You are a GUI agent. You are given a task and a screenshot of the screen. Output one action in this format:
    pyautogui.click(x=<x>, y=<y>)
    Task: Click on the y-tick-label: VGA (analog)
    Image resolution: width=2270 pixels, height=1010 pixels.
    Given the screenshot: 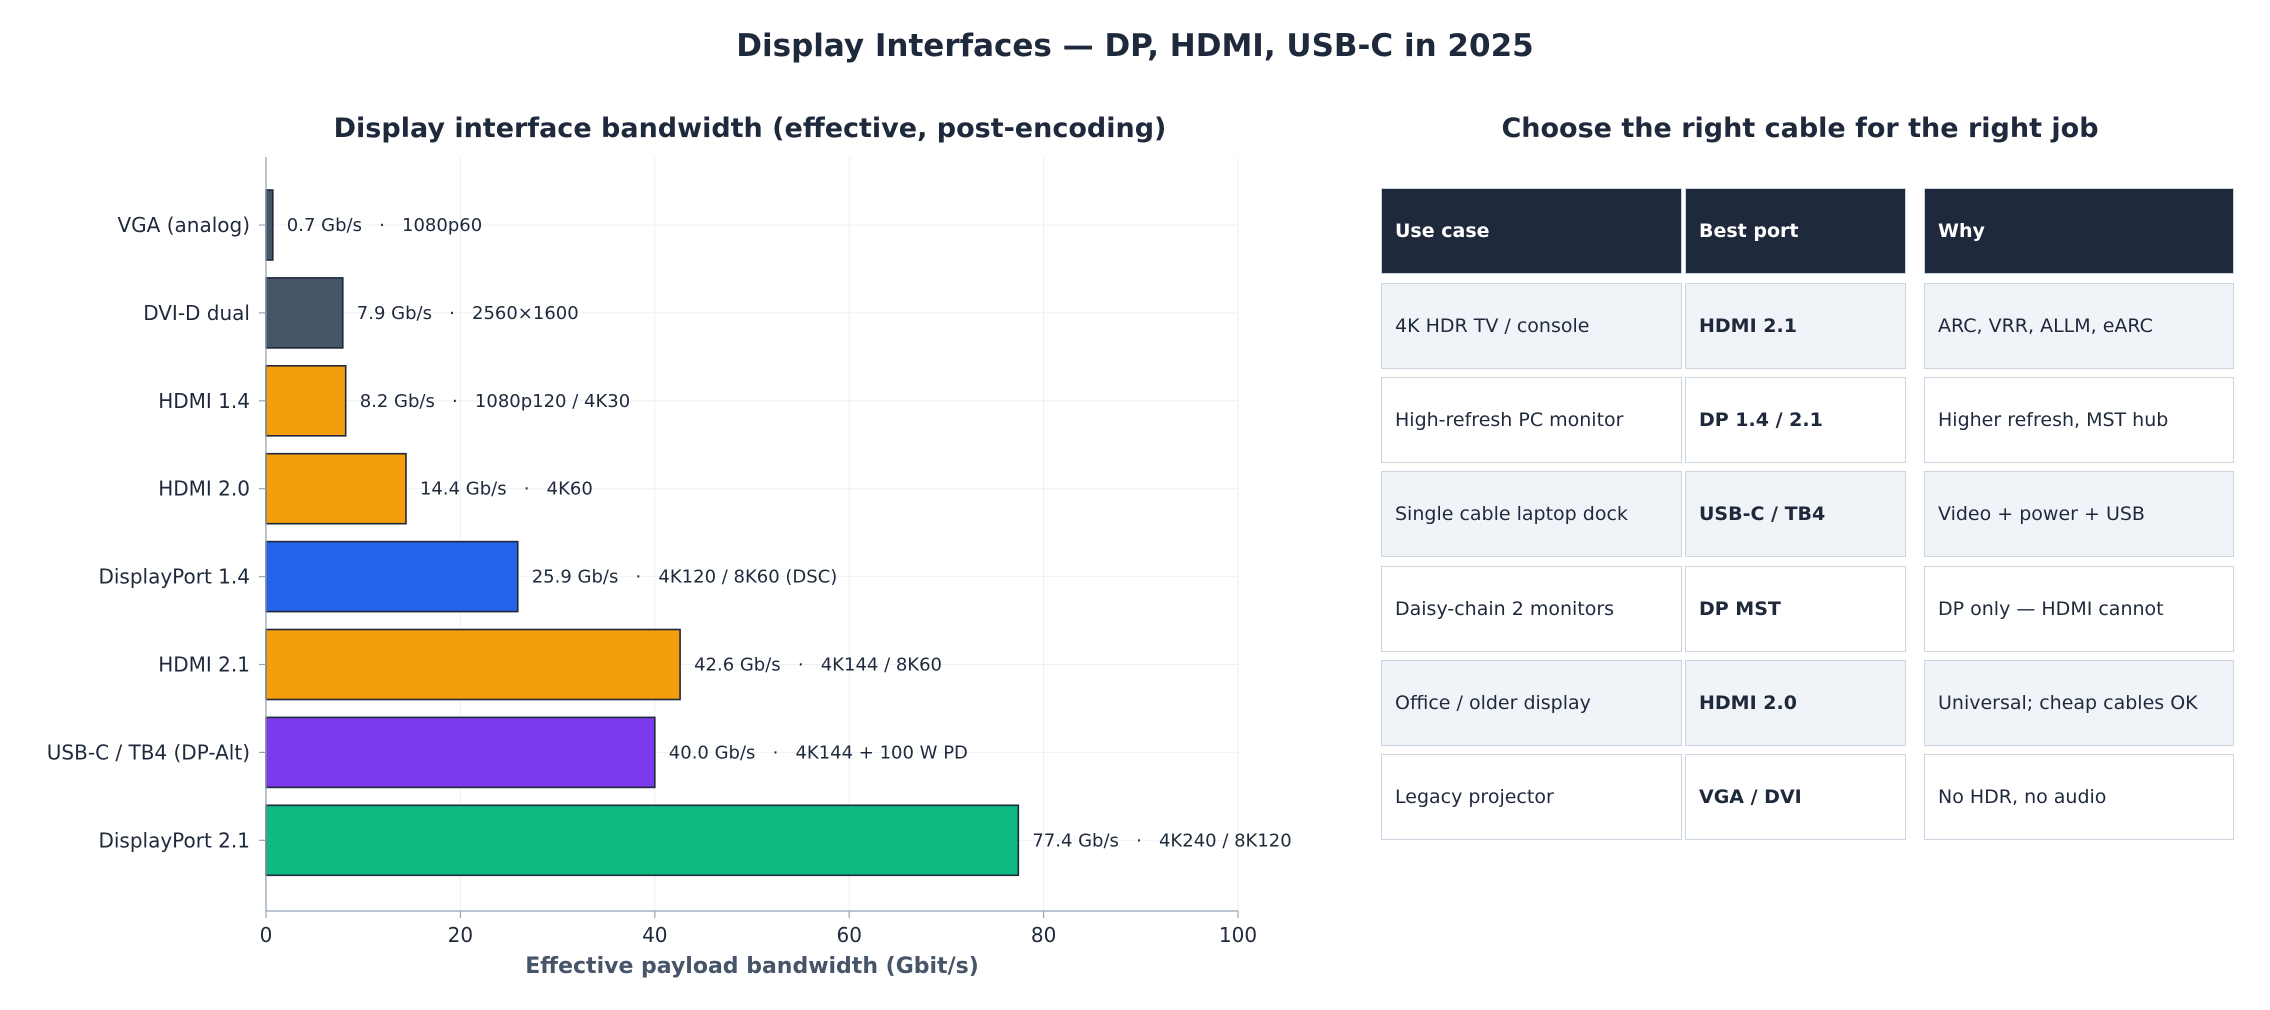 What is the action you would take?
    pyautogui.click(x=184, y=225)
    